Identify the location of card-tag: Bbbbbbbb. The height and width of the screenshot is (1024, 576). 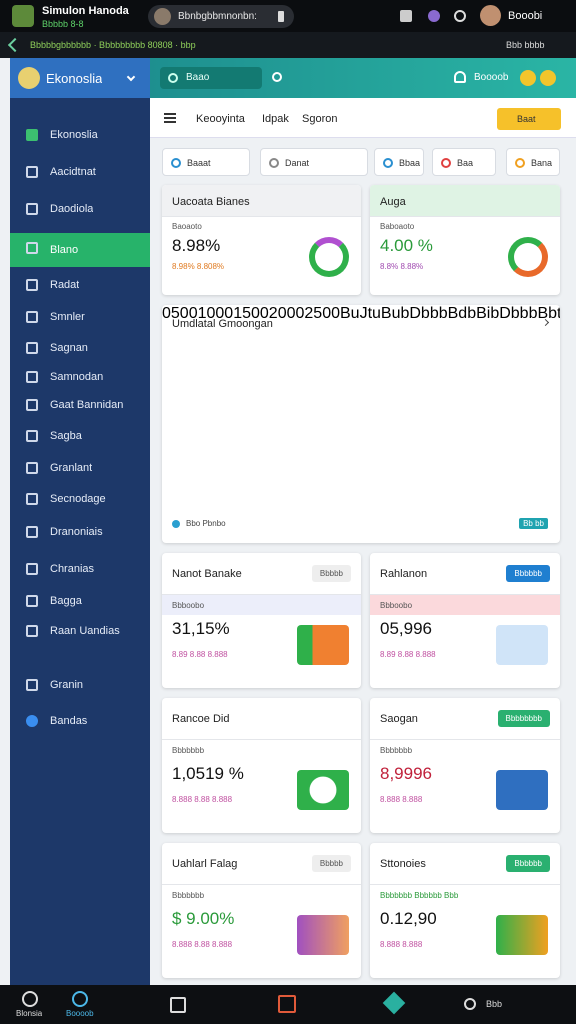
(523, 718).